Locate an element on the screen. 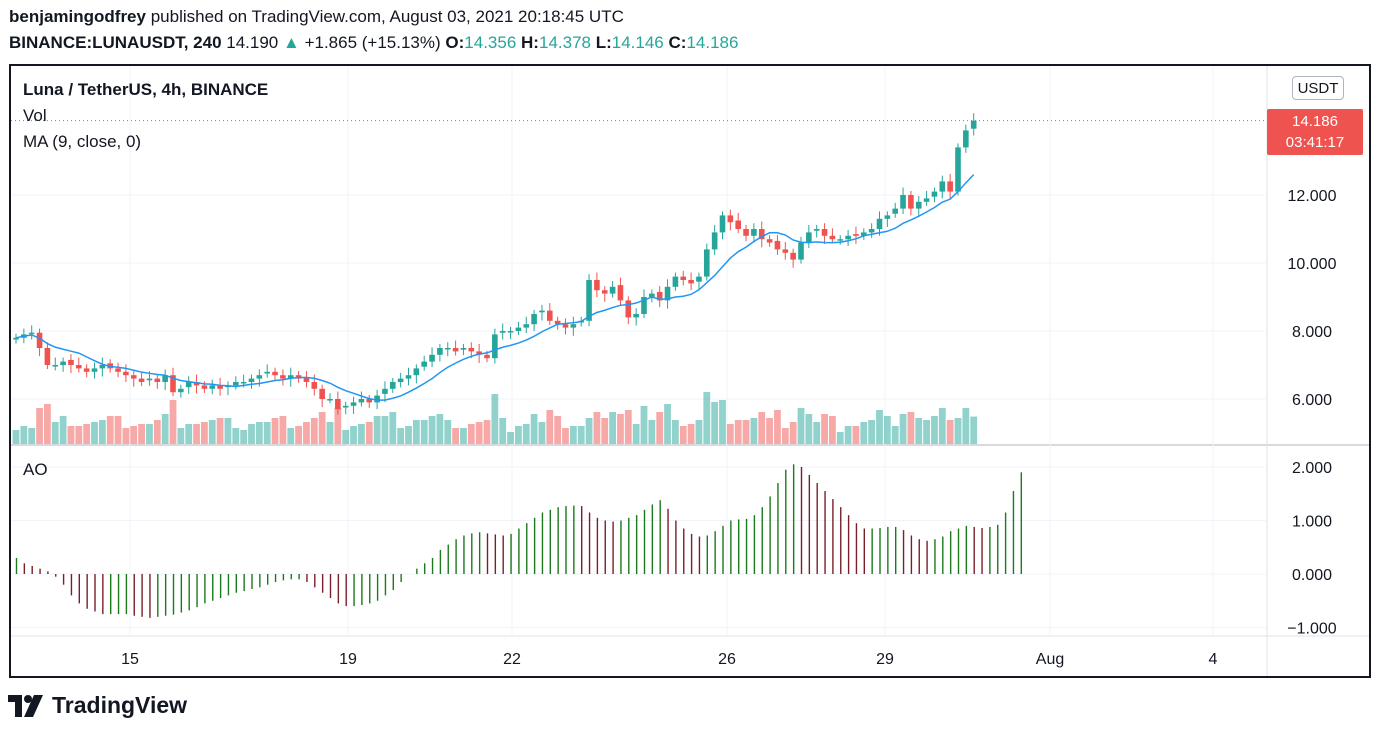  close-value: 14.186 is located at coordinates (712, 42).